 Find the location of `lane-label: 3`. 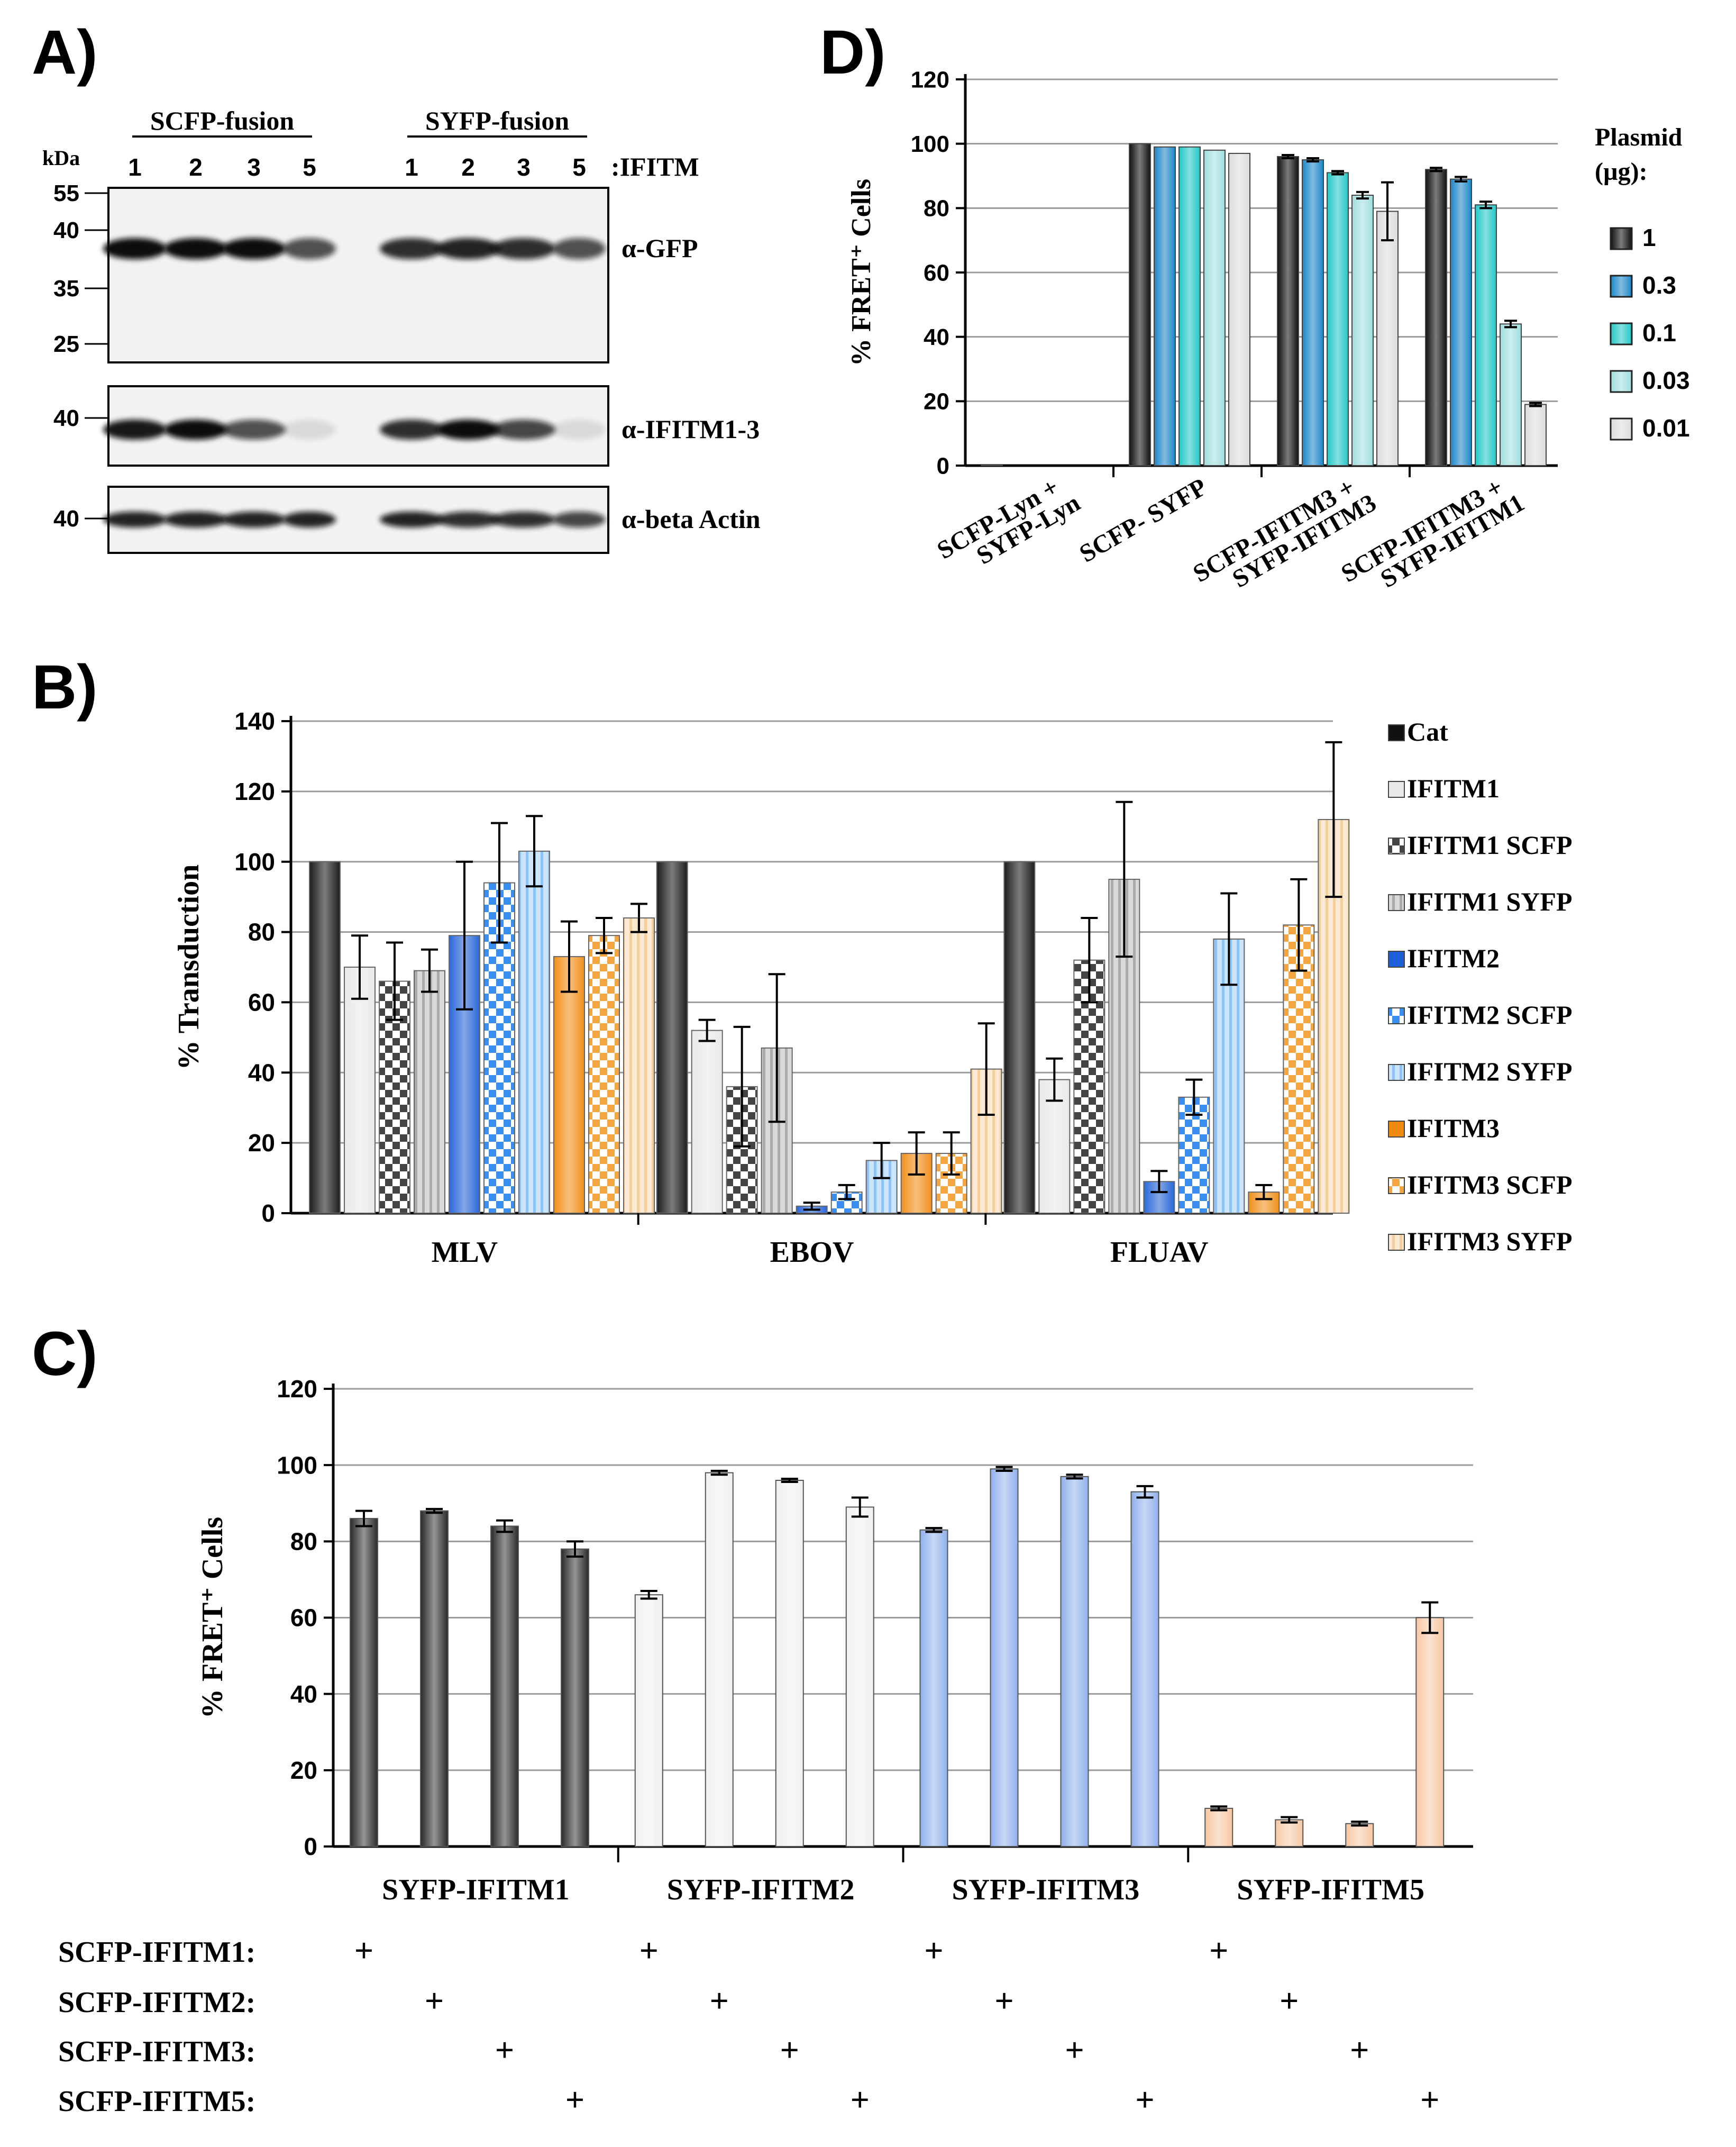

lane-label: 3 is located at coordinates (524, 167).